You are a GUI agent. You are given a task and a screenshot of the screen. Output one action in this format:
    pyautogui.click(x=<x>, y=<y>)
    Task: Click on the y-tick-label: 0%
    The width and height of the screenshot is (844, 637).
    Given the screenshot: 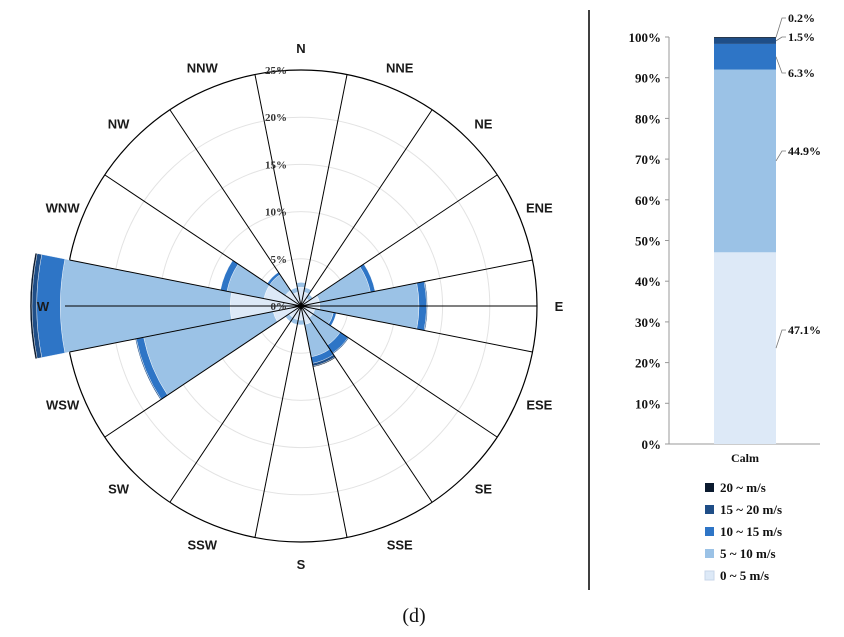 What is the action you would take?
    pyautogui.click(x=652, y=444)
    